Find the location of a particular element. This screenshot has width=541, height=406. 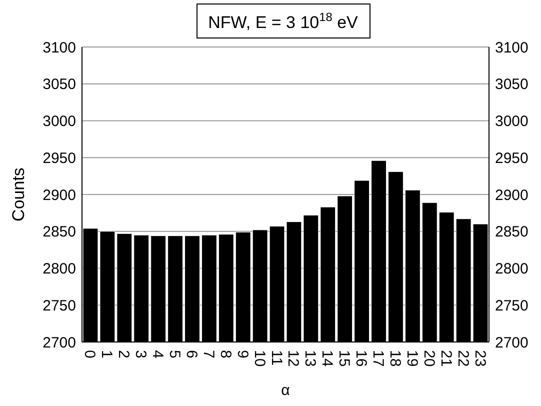

x-tick-label: 6 is located at coordinates (191, 354).